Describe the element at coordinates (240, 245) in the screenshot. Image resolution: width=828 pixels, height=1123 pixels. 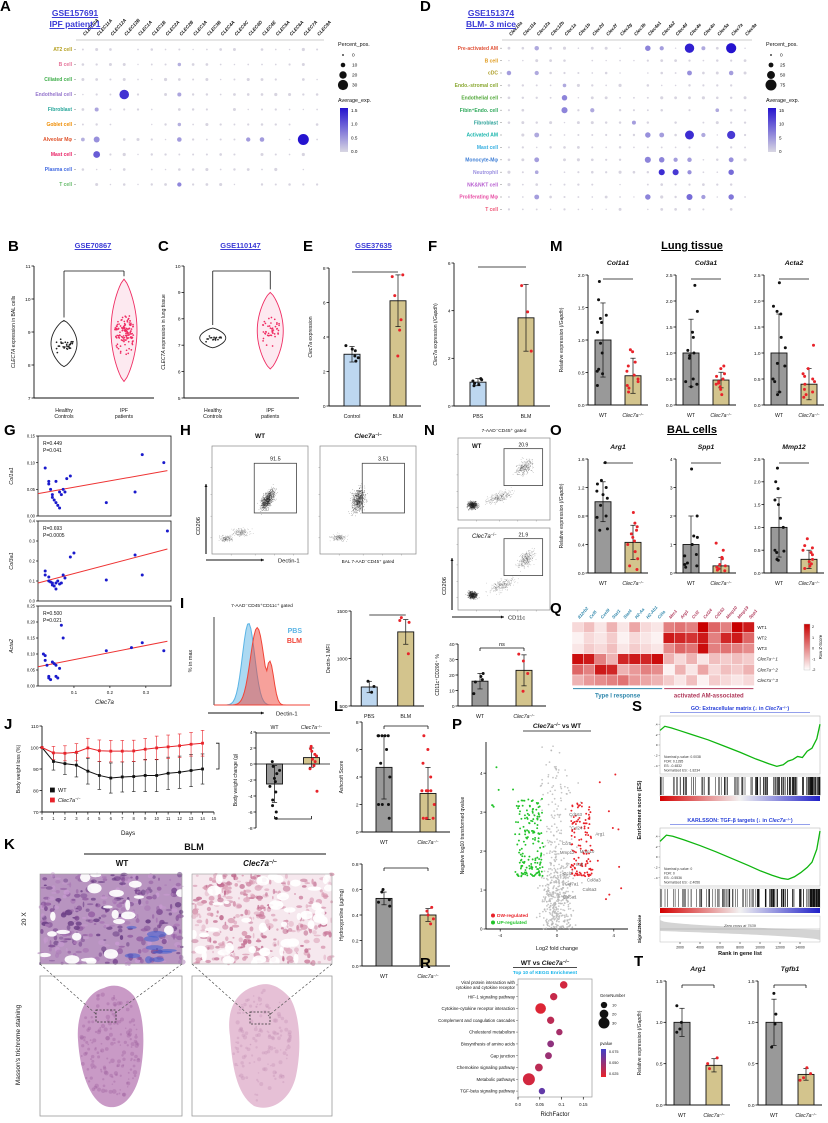
I see `panel-c-dataset-link: GSE110147` at that location.